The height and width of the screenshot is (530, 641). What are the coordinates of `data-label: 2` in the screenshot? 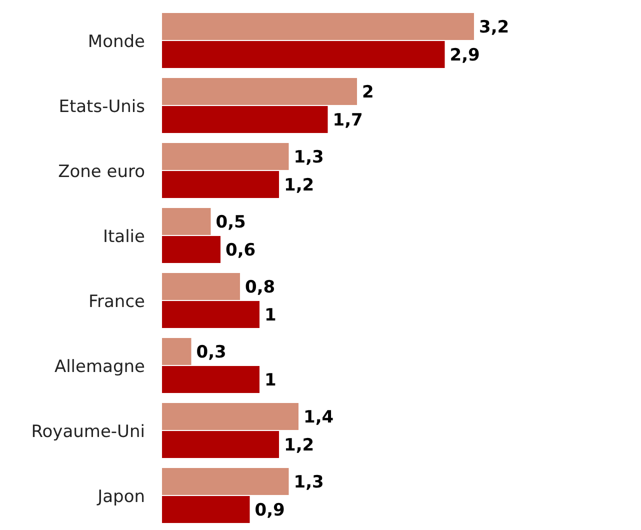 It's located at (368, 92).